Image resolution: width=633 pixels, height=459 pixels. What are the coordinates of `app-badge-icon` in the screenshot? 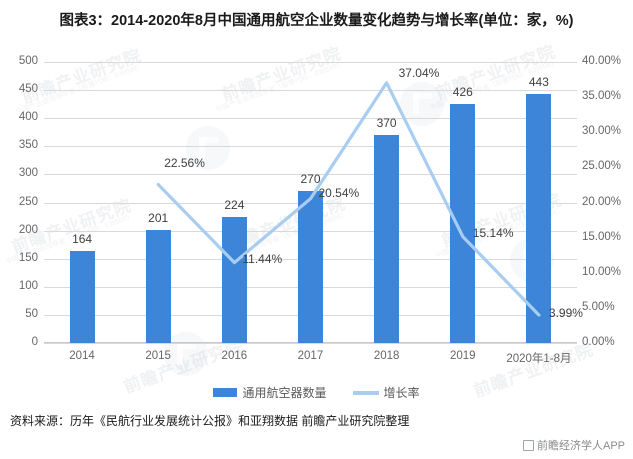 It's located at (528, 445).